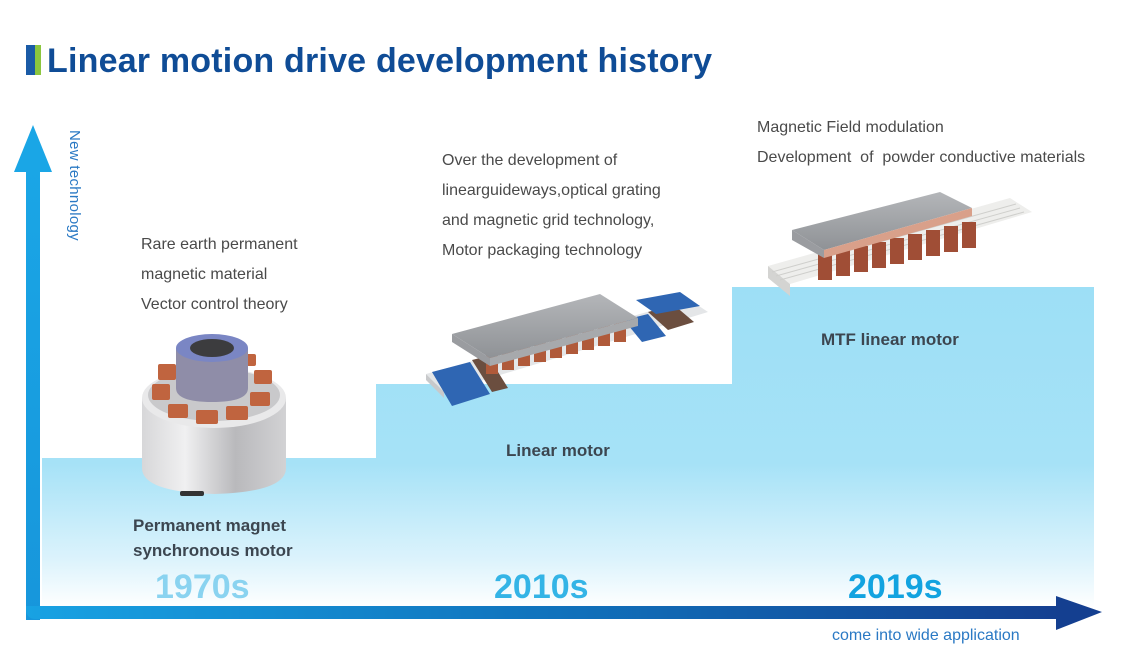  Describe the element at coordinates (541, 587) in the screenshot. I see `stage-2-era: 2010s` at that location.